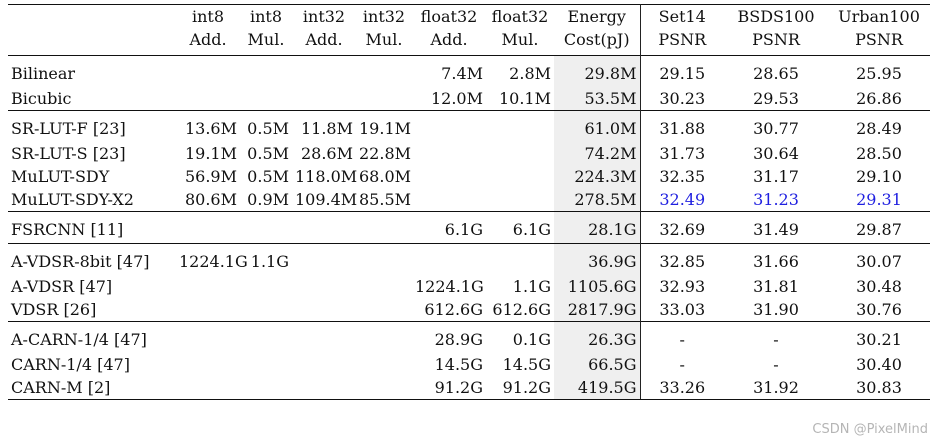 The width and height of the screenshot is (934, 441). Describe the element at coordinates (266, 259) in the screenshot. I see `op-count-cell: 1.1G` at that location.